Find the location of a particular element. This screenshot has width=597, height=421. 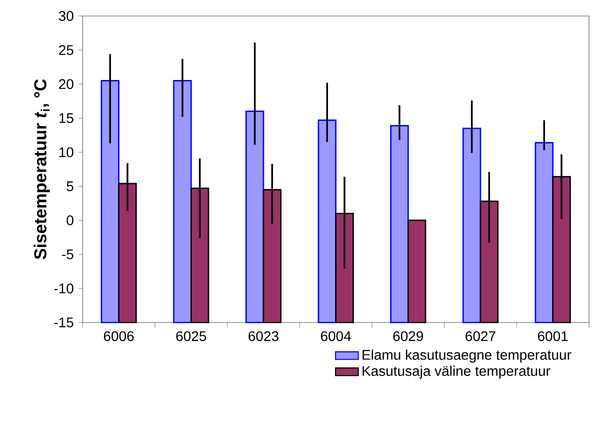

y-axis-title: Sisetemperatuur t$_{i}$, °C is located at coordinates (42, 169).